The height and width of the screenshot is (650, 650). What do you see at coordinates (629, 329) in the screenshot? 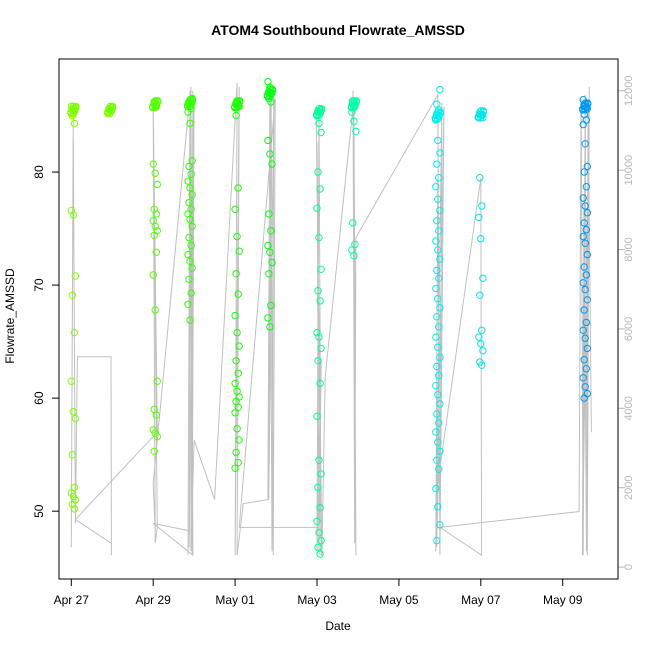
I see `y2-tick-label: 6000` at bounding box center [629, 329].